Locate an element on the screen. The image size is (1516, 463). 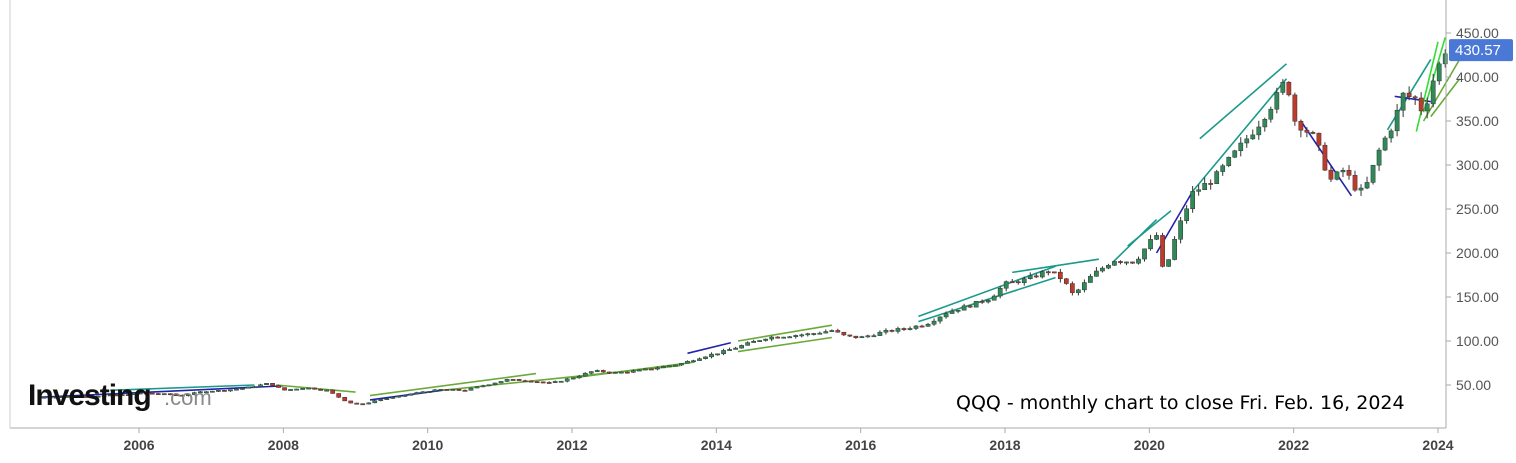
y-tick-label: 200.00 is located at coordinates (1477, 253).